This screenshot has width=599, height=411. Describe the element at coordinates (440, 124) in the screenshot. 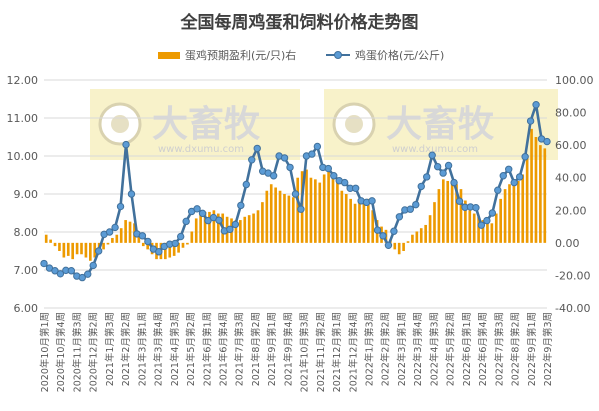

I see `watermark-text: 大畜牧` at that location.